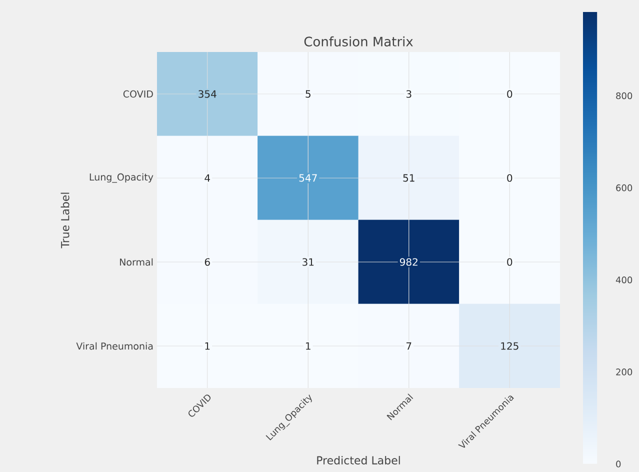  Describe the element at coordinates (308, 94) in the screenshot. I see `data-label: 5` at that location.